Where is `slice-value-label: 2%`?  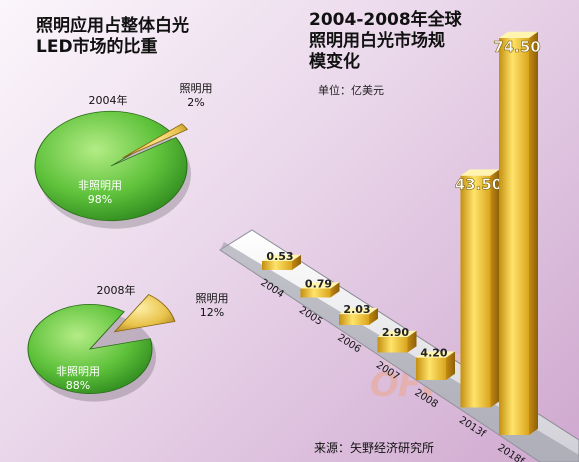 slice-value-label: 2% is located at coordinates (195, 102).